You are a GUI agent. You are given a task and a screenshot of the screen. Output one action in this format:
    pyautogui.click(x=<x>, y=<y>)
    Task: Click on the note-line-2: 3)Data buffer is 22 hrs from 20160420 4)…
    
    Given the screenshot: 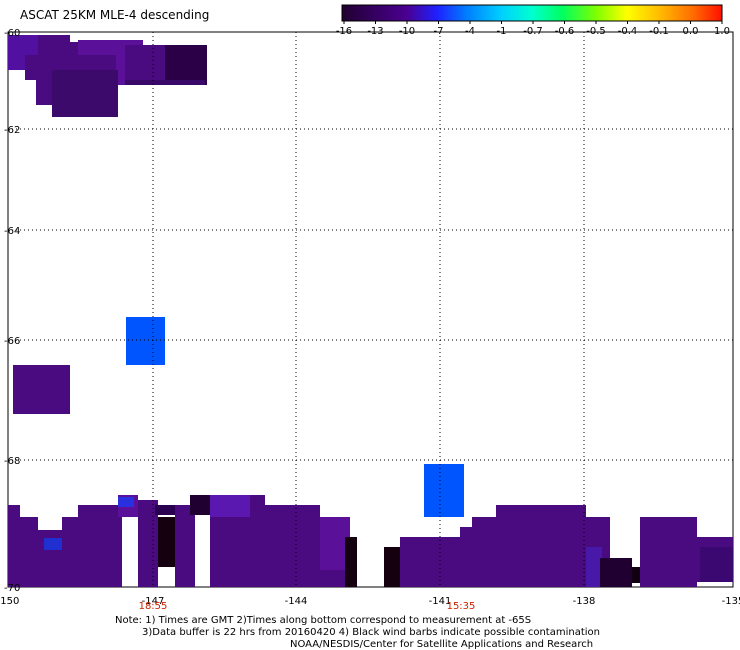 What is the action you would take?
    pyautogui.click(x=371, y=632)
    